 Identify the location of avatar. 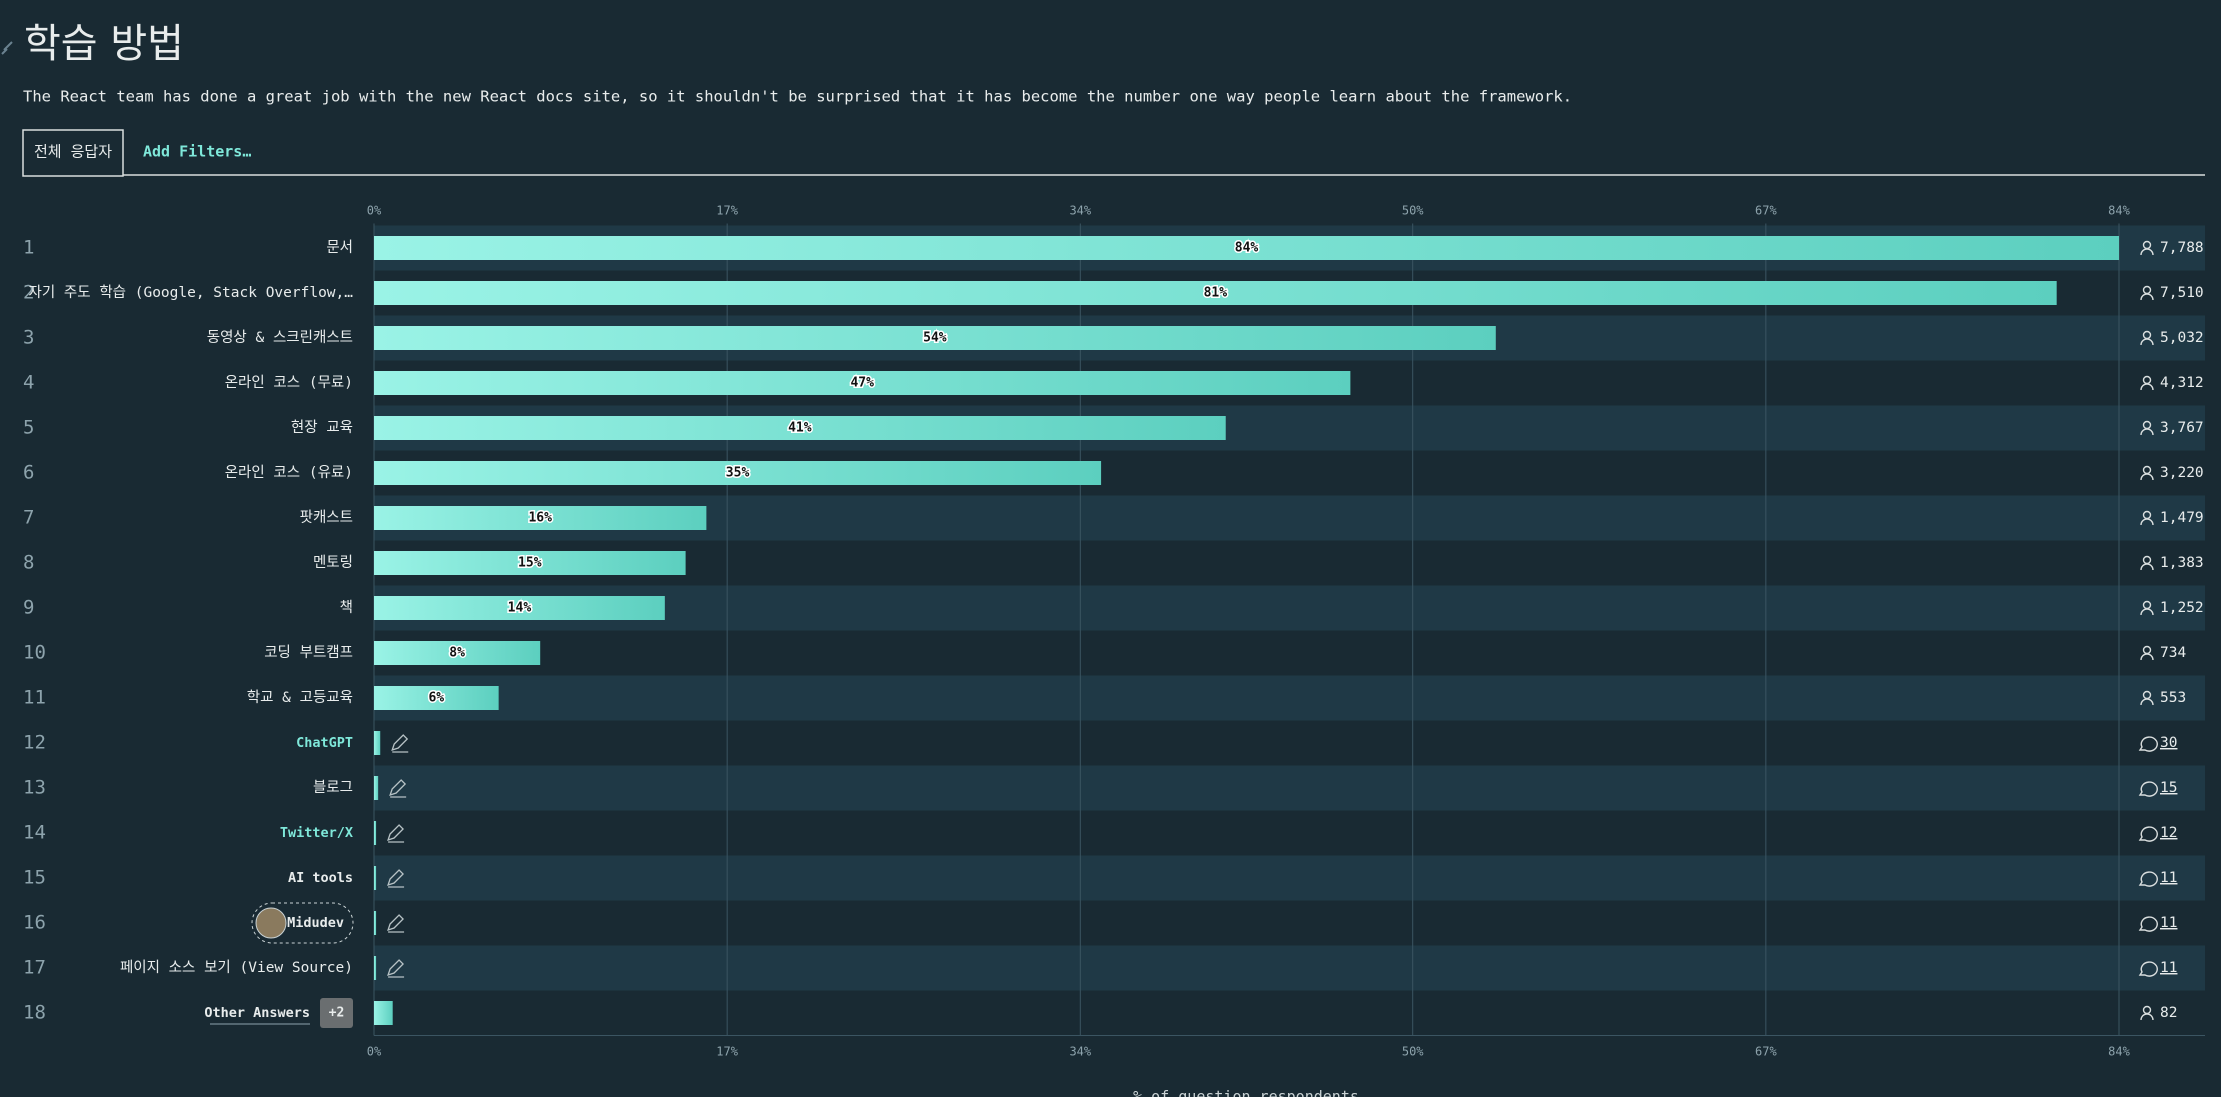
(271, 923).